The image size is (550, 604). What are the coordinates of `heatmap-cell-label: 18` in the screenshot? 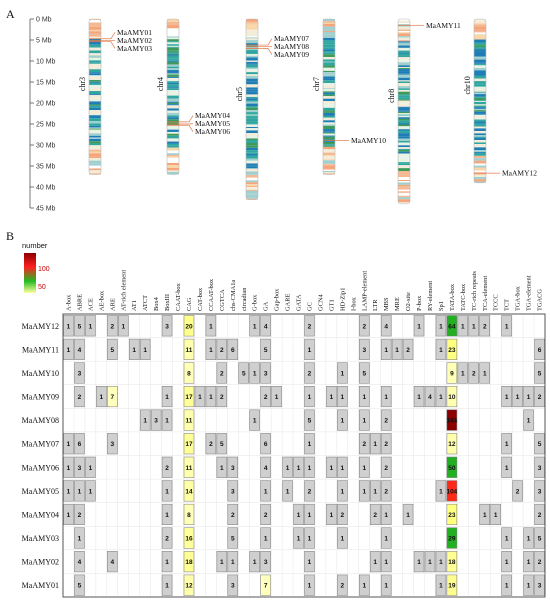 It's located at (189, 562).